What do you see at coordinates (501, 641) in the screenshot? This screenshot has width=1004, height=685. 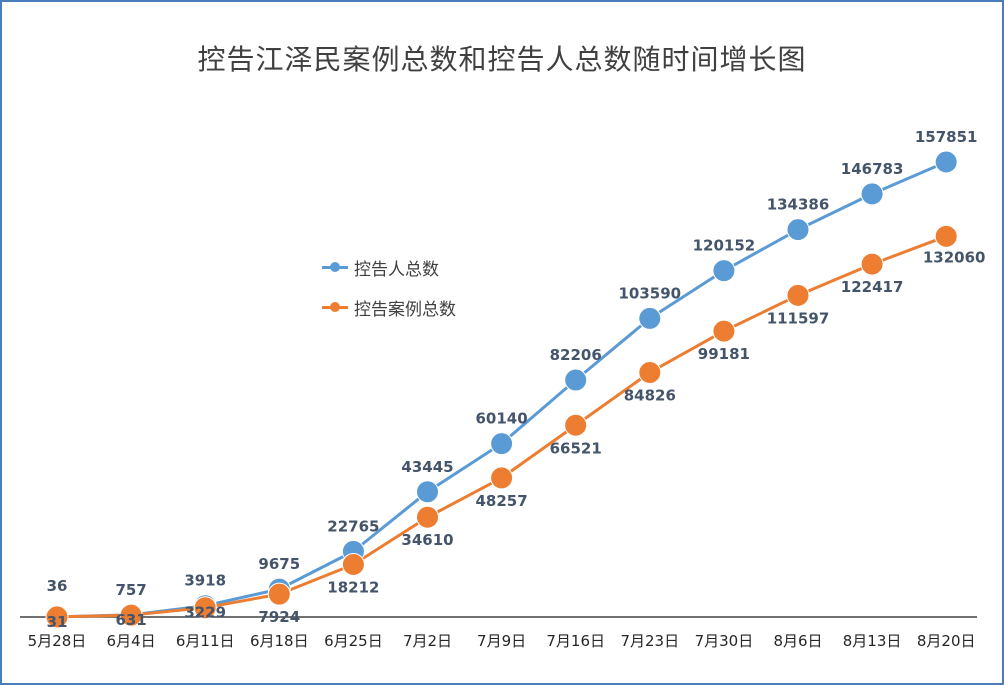 I see `x-tick-label: 7月9日` at bounding box center [501, 641].